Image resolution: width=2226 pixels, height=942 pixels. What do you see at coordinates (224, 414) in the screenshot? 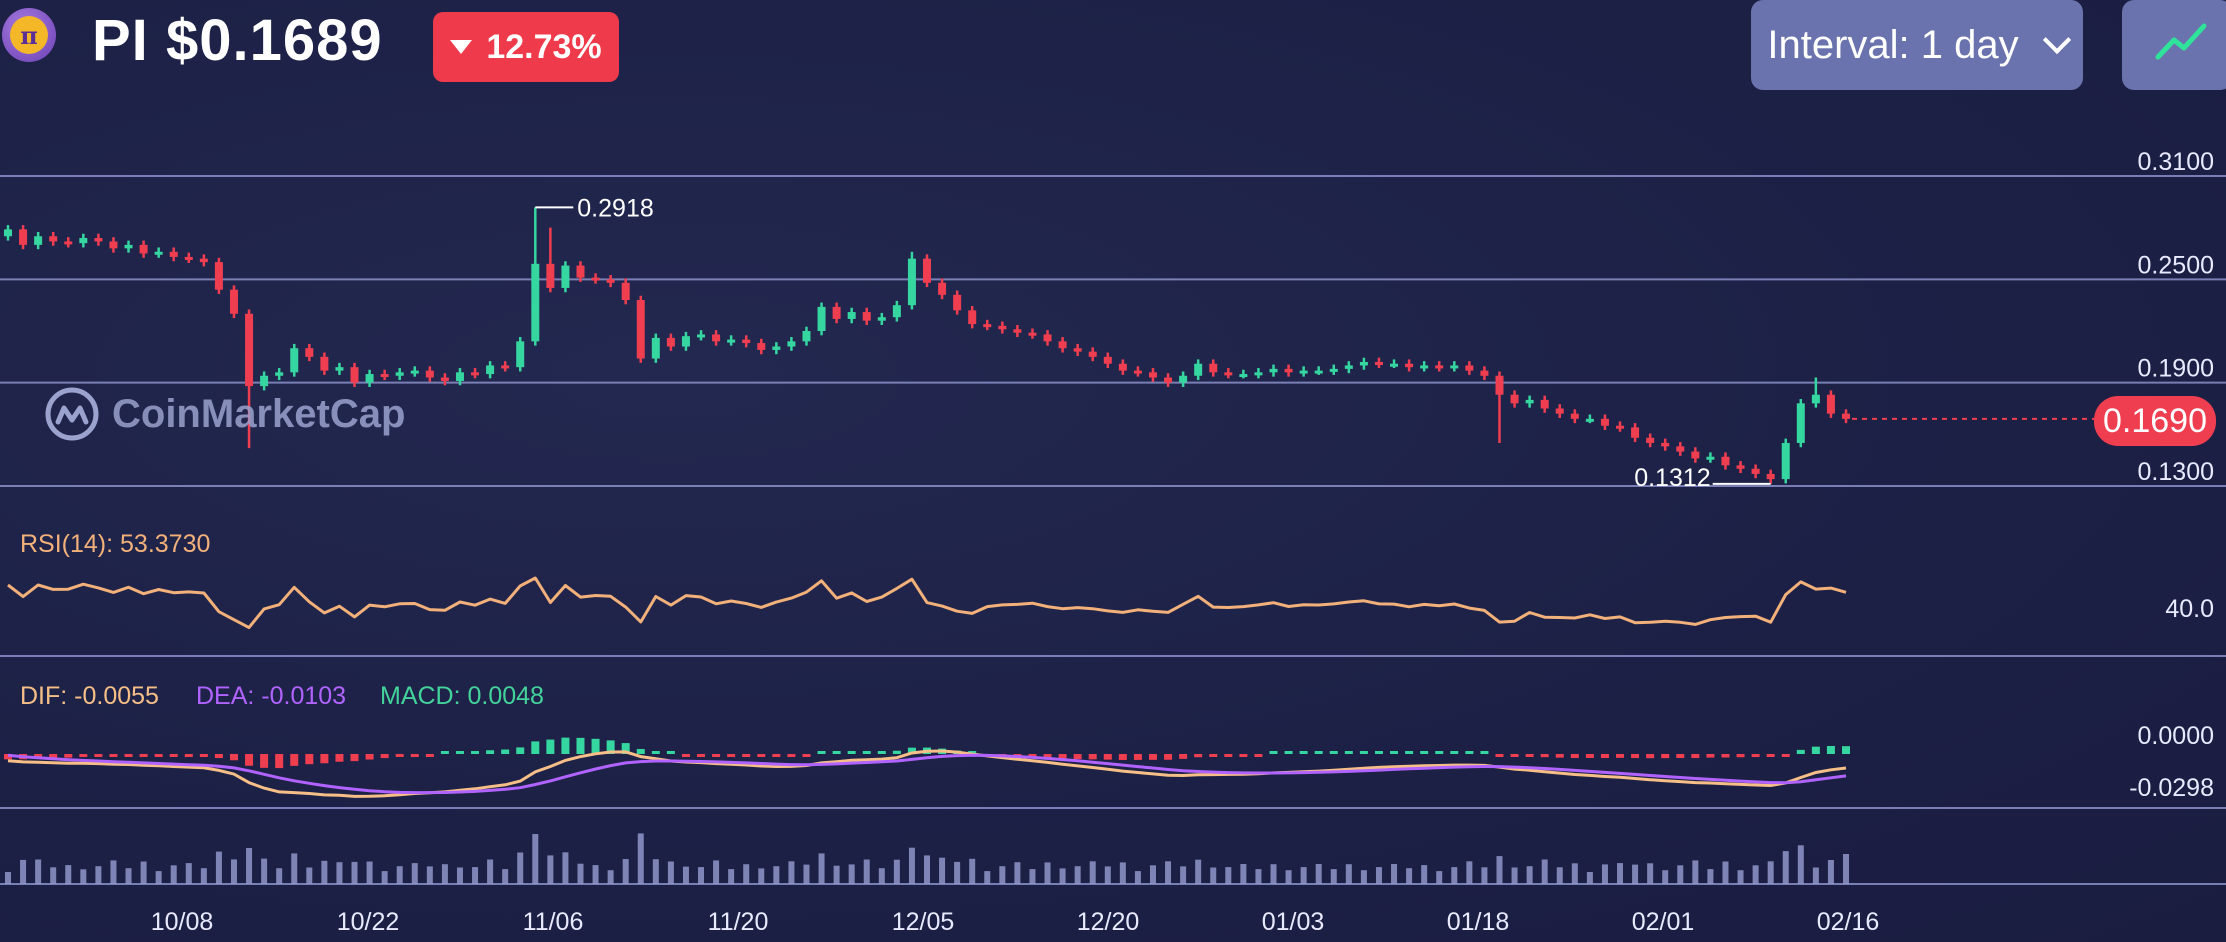
I see `coinmarketcap-watermark: CoinMarketCap` at bounding box center [224, 414].